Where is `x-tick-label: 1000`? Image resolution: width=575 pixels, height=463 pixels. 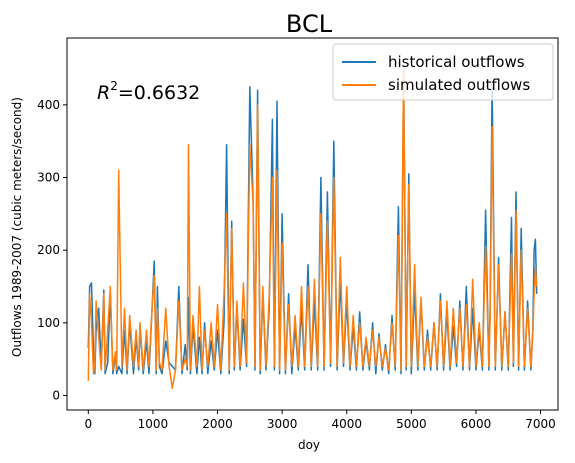 x-tick-label: 1000 is located at coordinates (153, 424).